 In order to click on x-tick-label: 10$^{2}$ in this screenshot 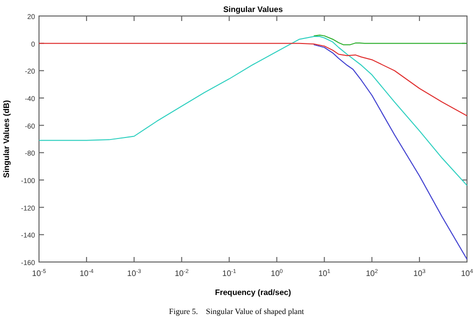, I will do `click(372, 273)`.